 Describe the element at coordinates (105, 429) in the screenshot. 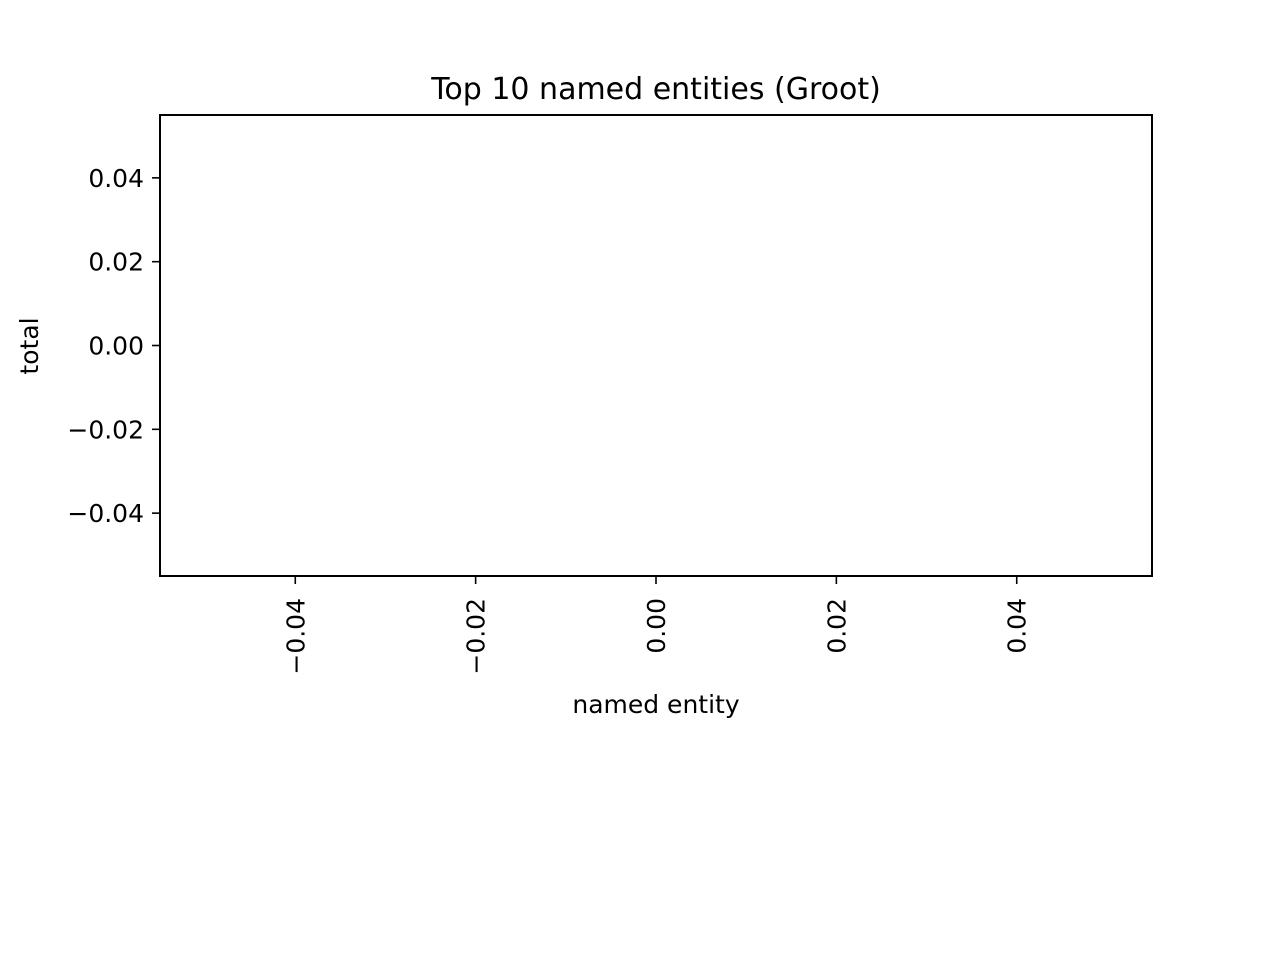

I see `y-tick-label: −0.02` at that location.